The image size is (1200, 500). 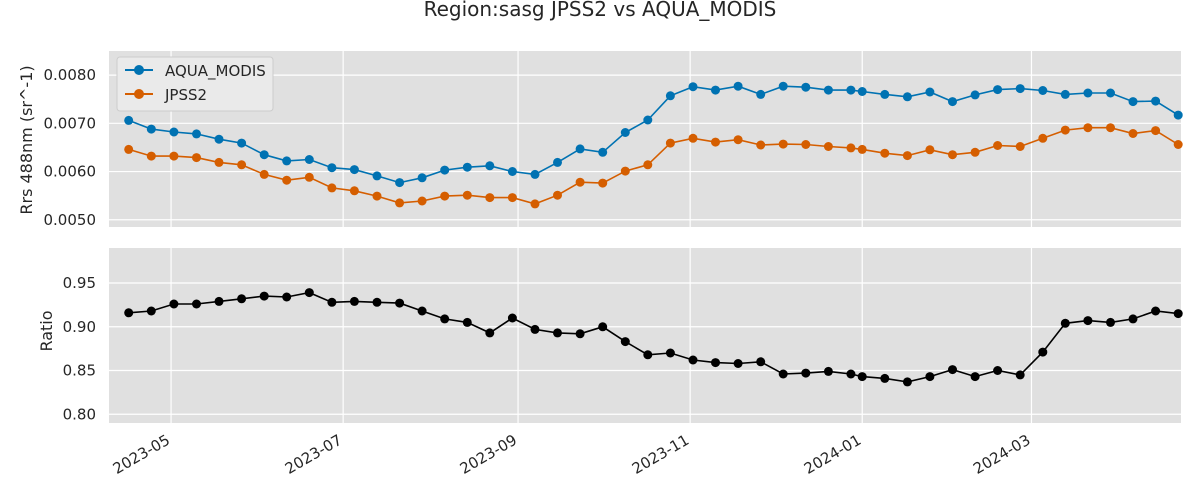 What do you see at coordinates (70, 172) in the screenshot?
I see `top-y-tick-label: 0.0060` at bounding box center [70, 172].